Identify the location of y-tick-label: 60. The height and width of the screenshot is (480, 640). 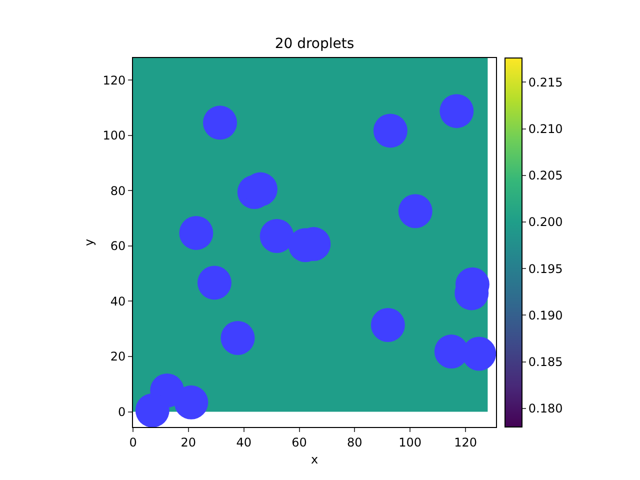
(118, 246).